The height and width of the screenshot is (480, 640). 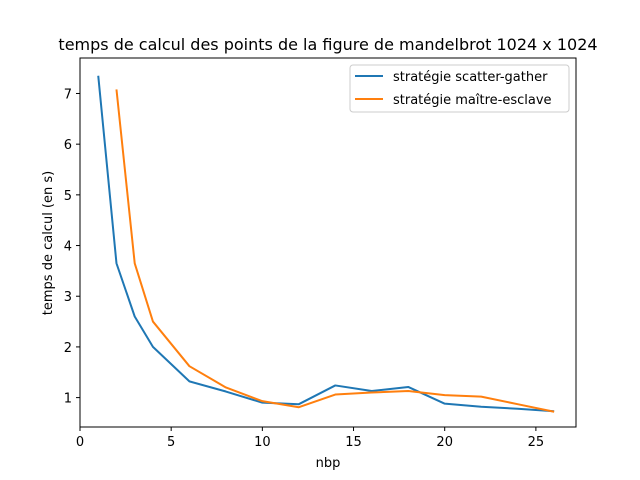 What do you see at coordinates (68, 297) in the screenshot?
I see `y-tick-label: 3` at bounding box center [68, 297].